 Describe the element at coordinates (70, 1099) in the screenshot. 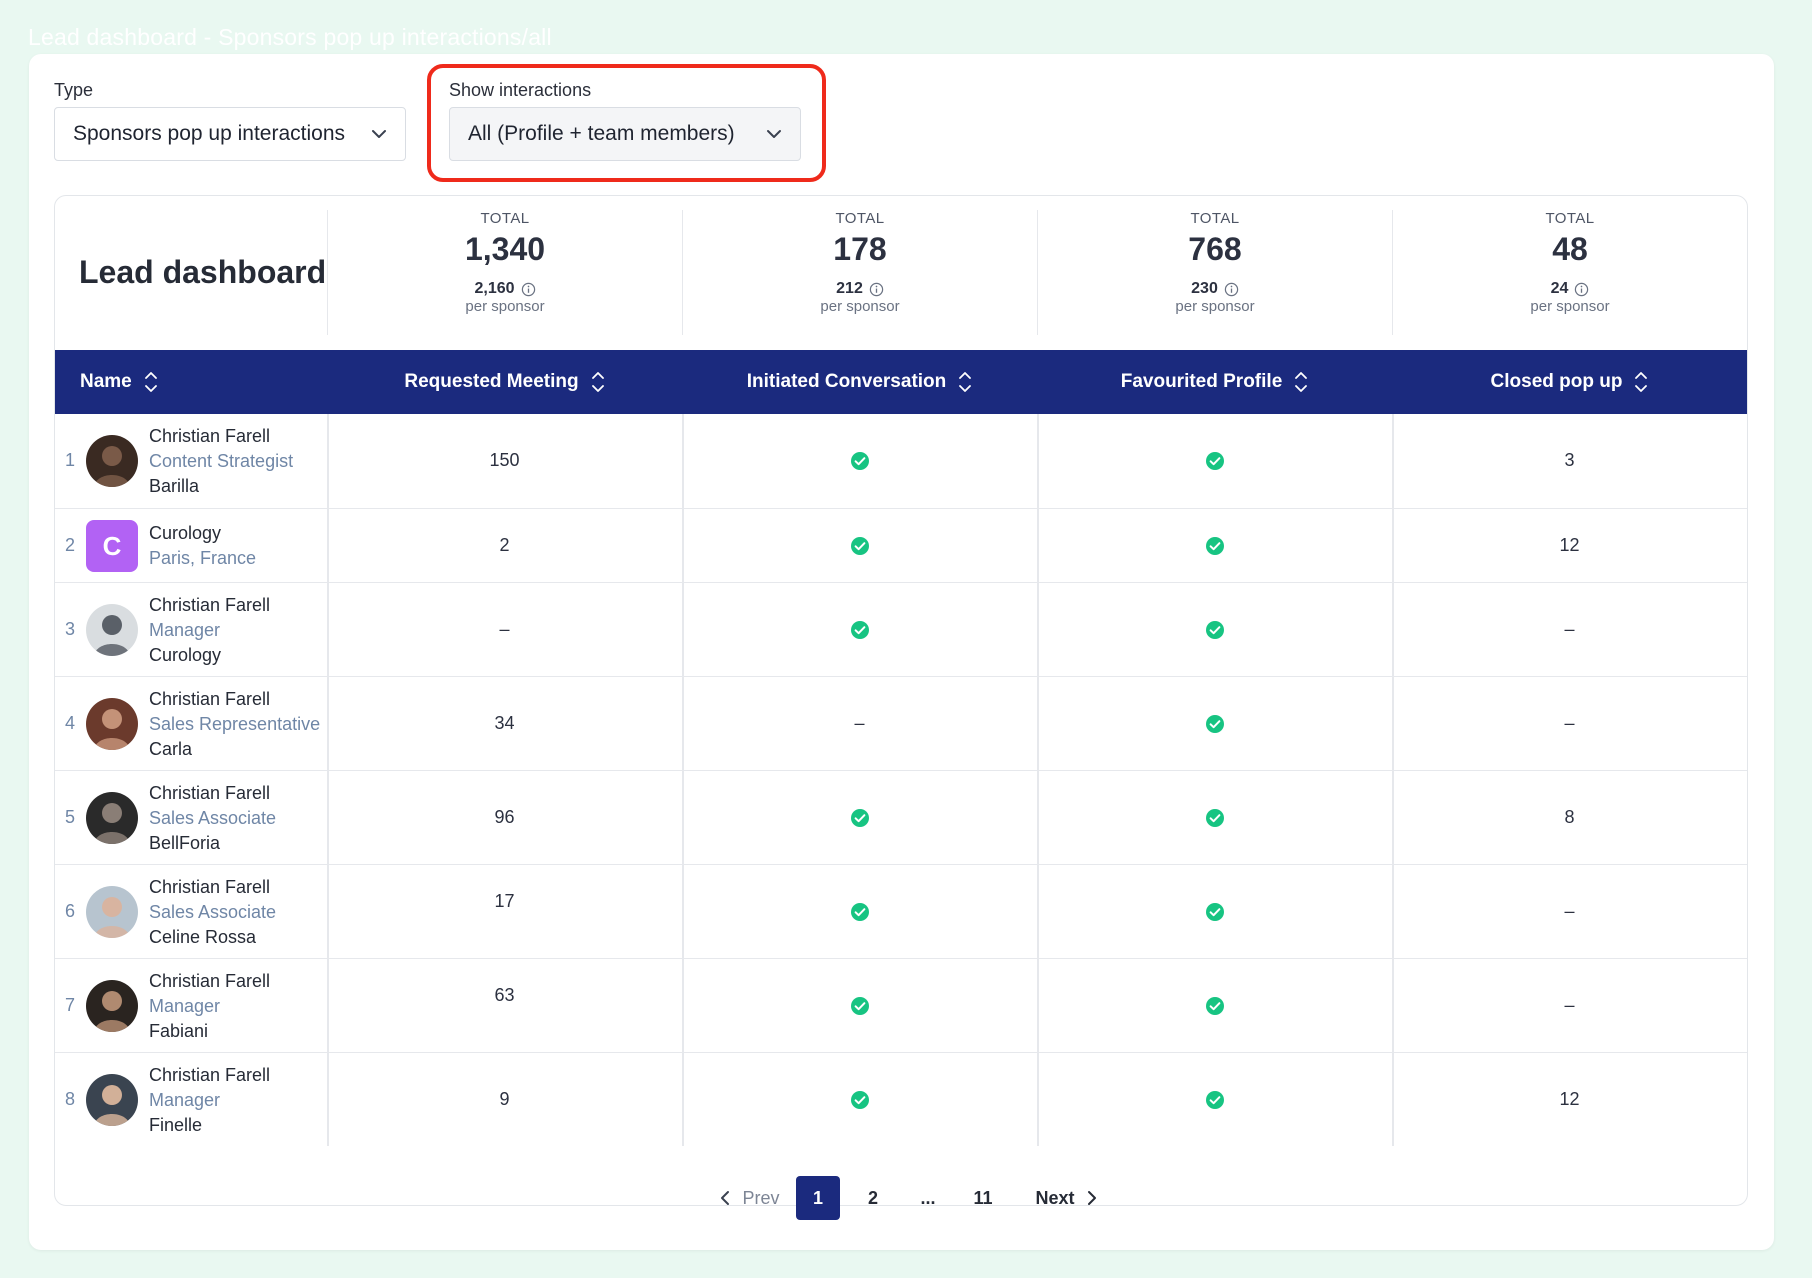

I see `row-number: 8` at that location.